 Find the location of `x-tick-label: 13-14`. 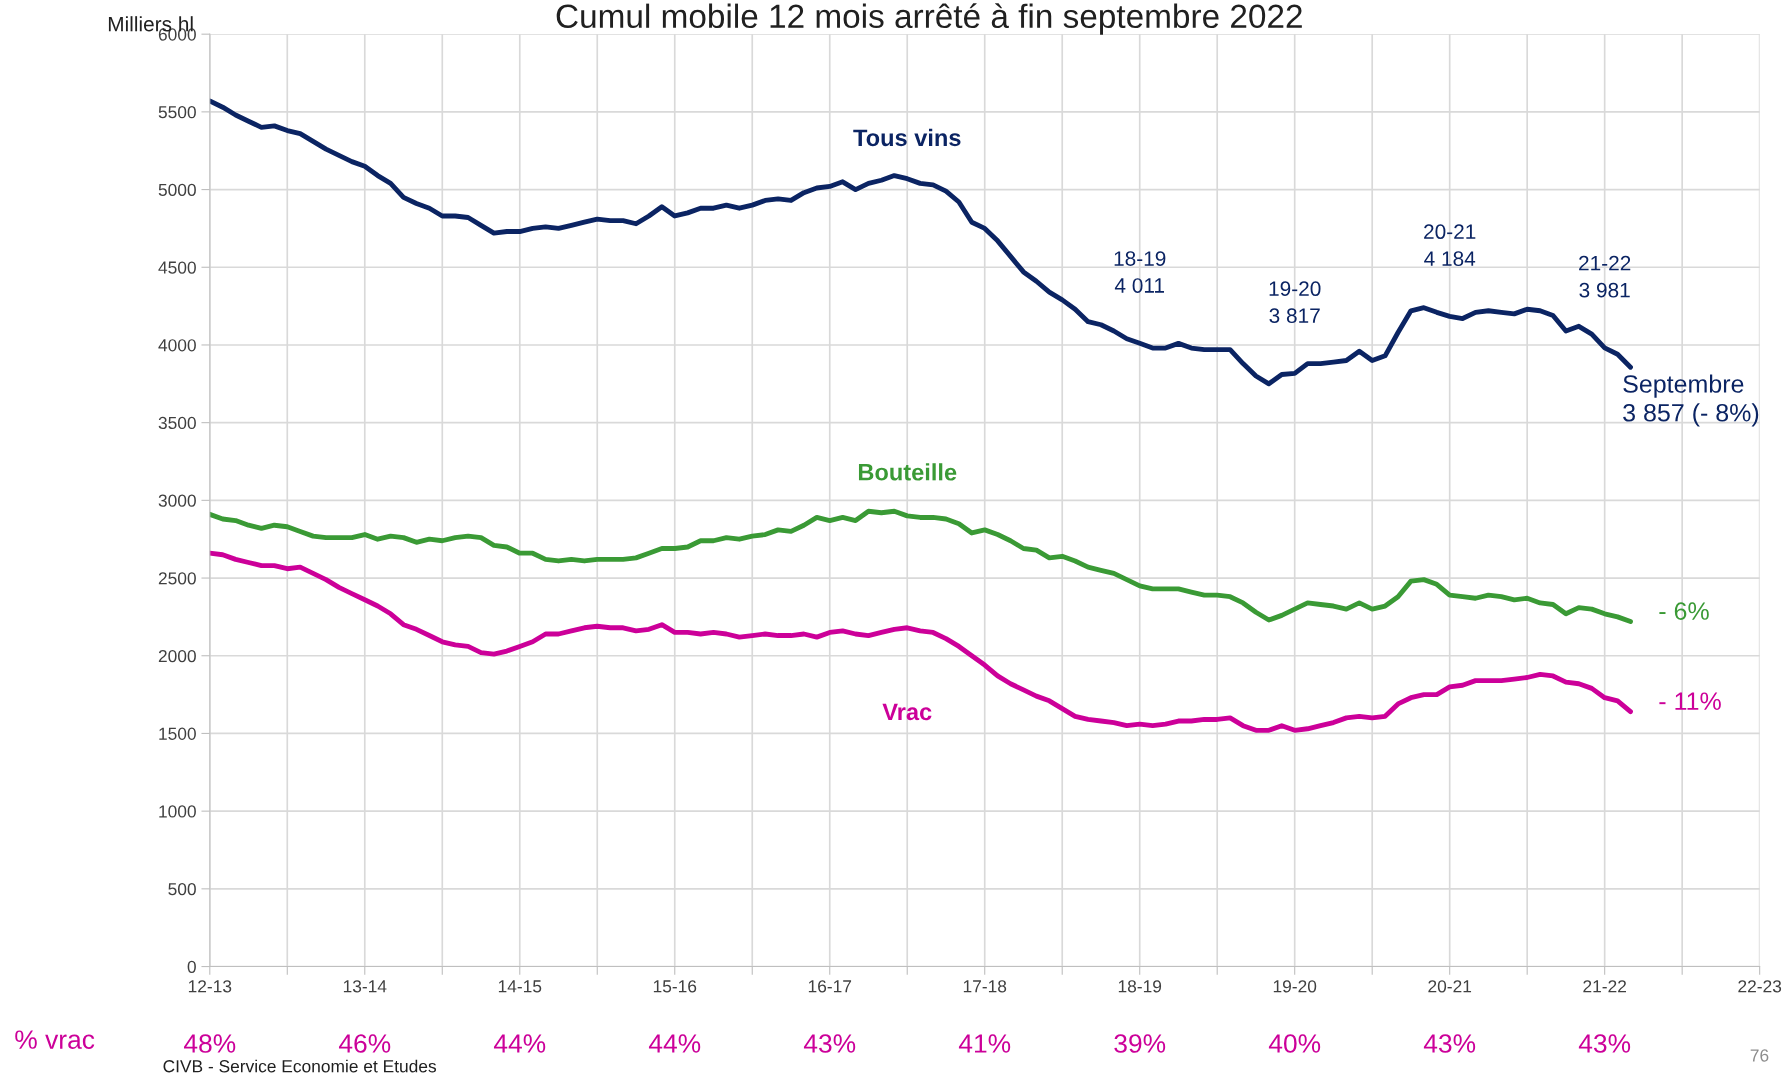

x-tick-label: 13-14 is located at coordinates (365, 986).